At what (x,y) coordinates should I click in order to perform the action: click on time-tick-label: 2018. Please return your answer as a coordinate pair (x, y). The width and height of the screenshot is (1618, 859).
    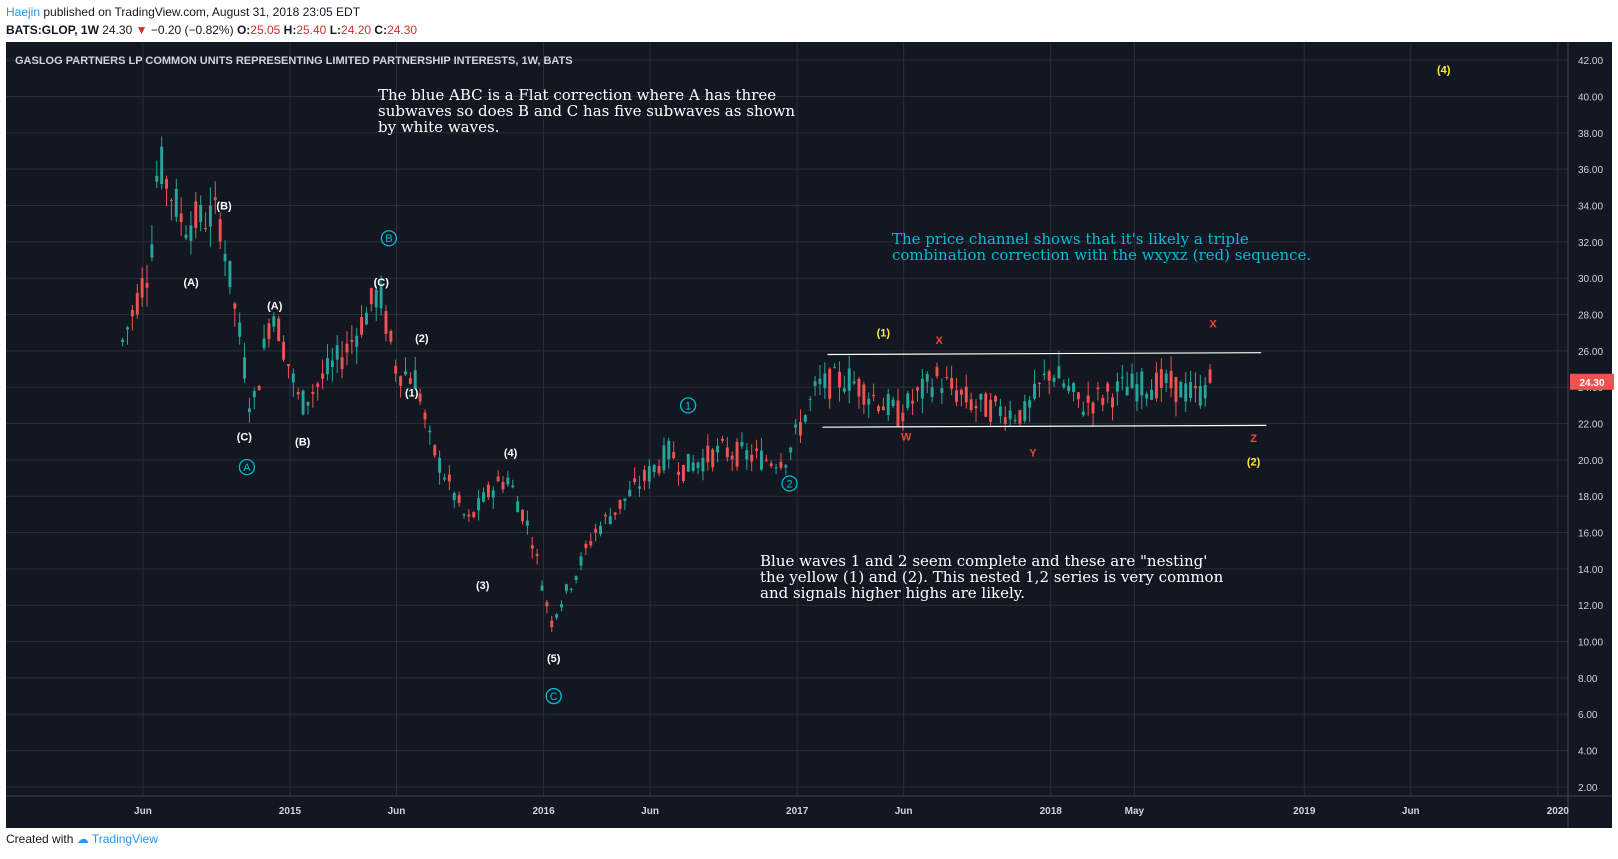
    Looking at the image, I should click on (1051, 811).